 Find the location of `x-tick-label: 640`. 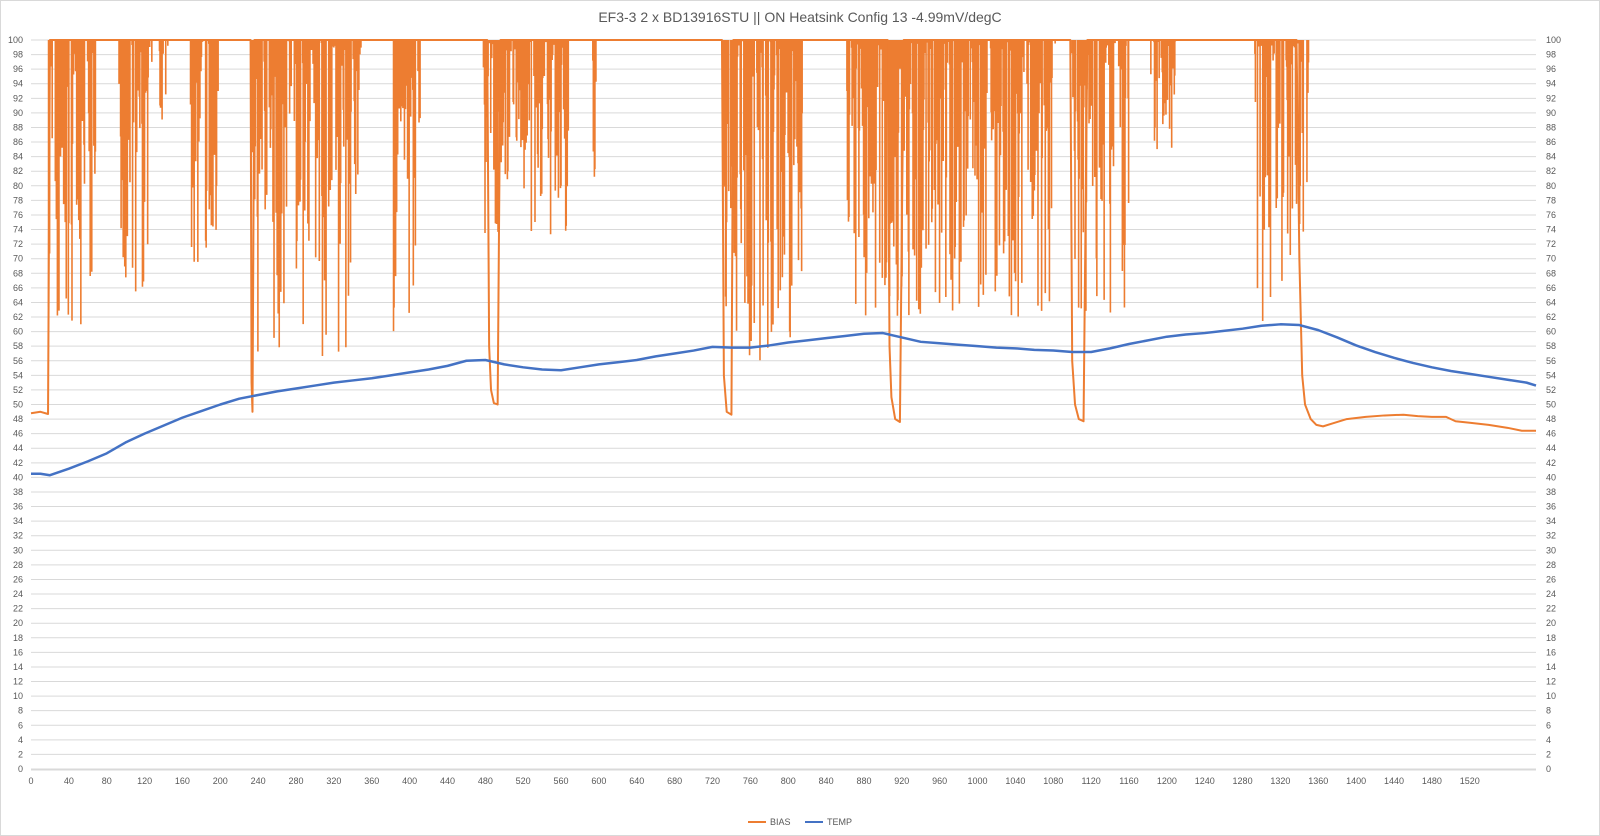

x-tick-label: 640 is located at coordinates (636, 781).